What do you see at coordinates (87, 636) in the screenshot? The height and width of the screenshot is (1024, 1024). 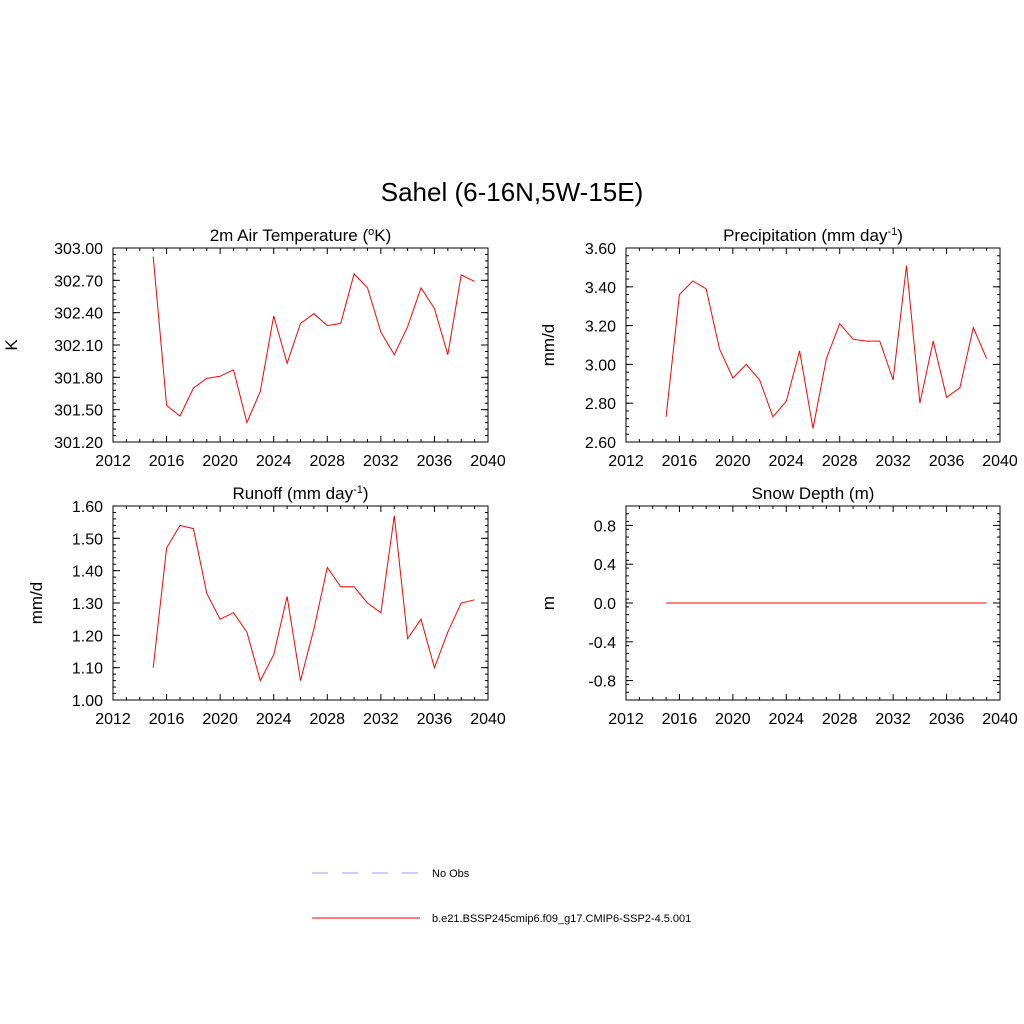 I see `y-tick-label: 1.20` at bounding box center [87, 636].